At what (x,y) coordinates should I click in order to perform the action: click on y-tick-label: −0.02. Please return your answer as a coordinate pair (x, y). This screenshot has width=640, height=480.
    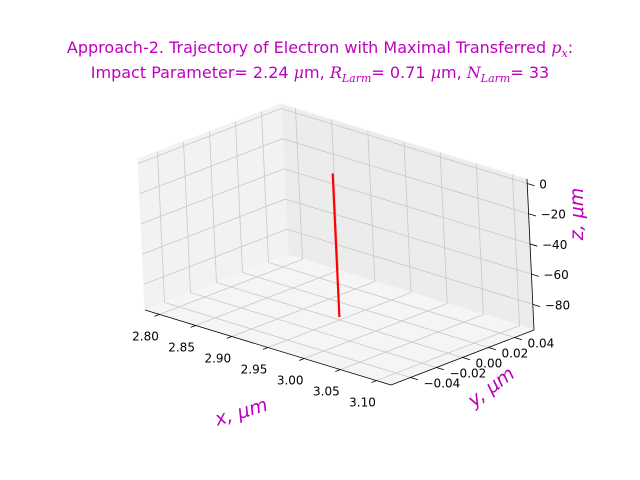
    Looking at the image, I should click on (468, 374).